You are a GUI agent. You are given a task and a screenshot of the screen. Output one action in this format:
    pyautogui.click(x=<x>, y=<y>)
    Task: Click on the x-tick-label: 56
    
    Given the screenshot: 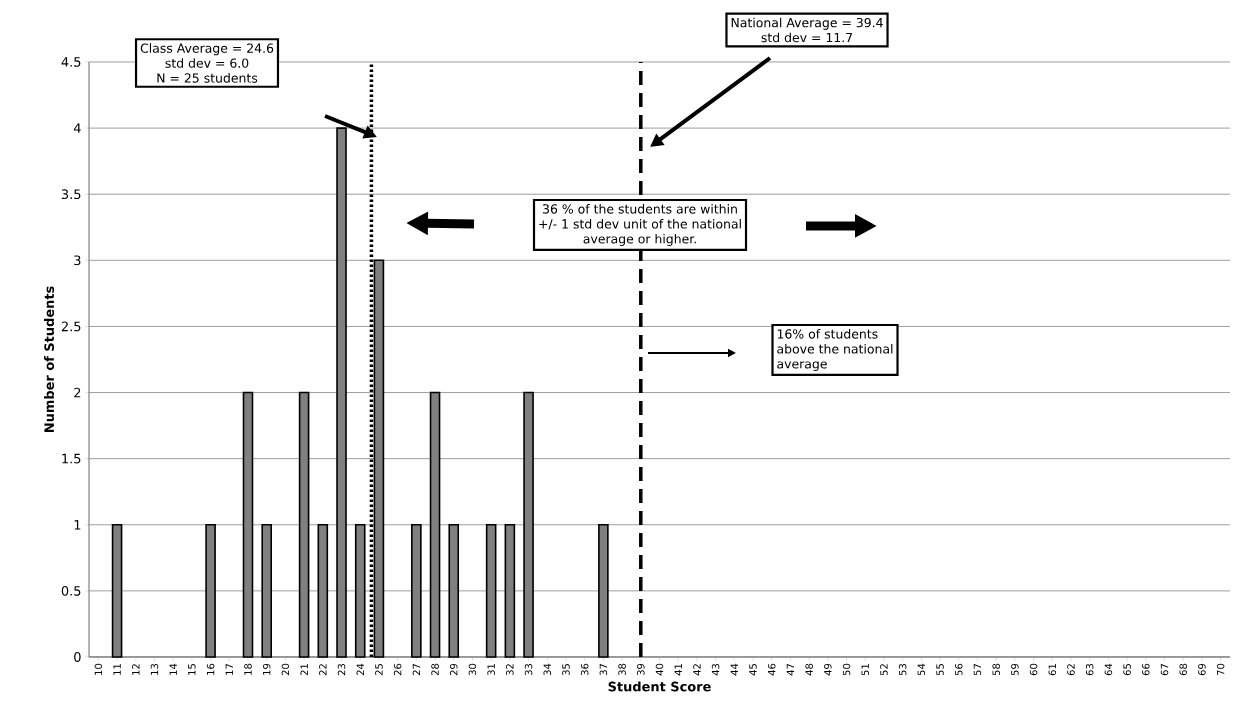 What is the action you would take?
    pyautogui.click(x=958, y=669)
    